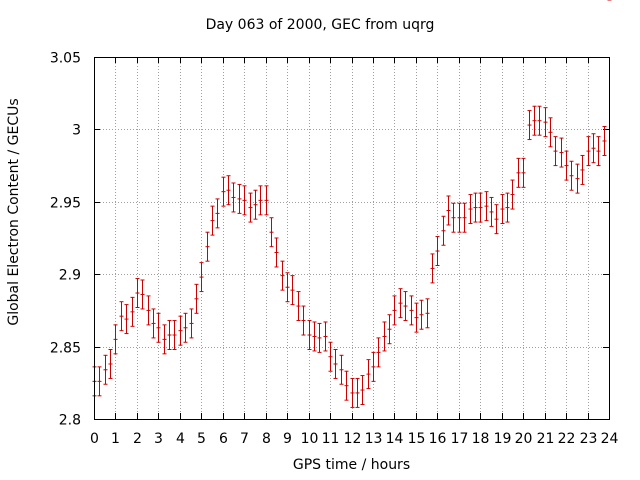 Image resolution: width=640 pixels, height=480 pixels. What do you see at coordinates (438, 439) in the screenshot?
I see `x-tick-label: 16` at bounding box center [438, 439].